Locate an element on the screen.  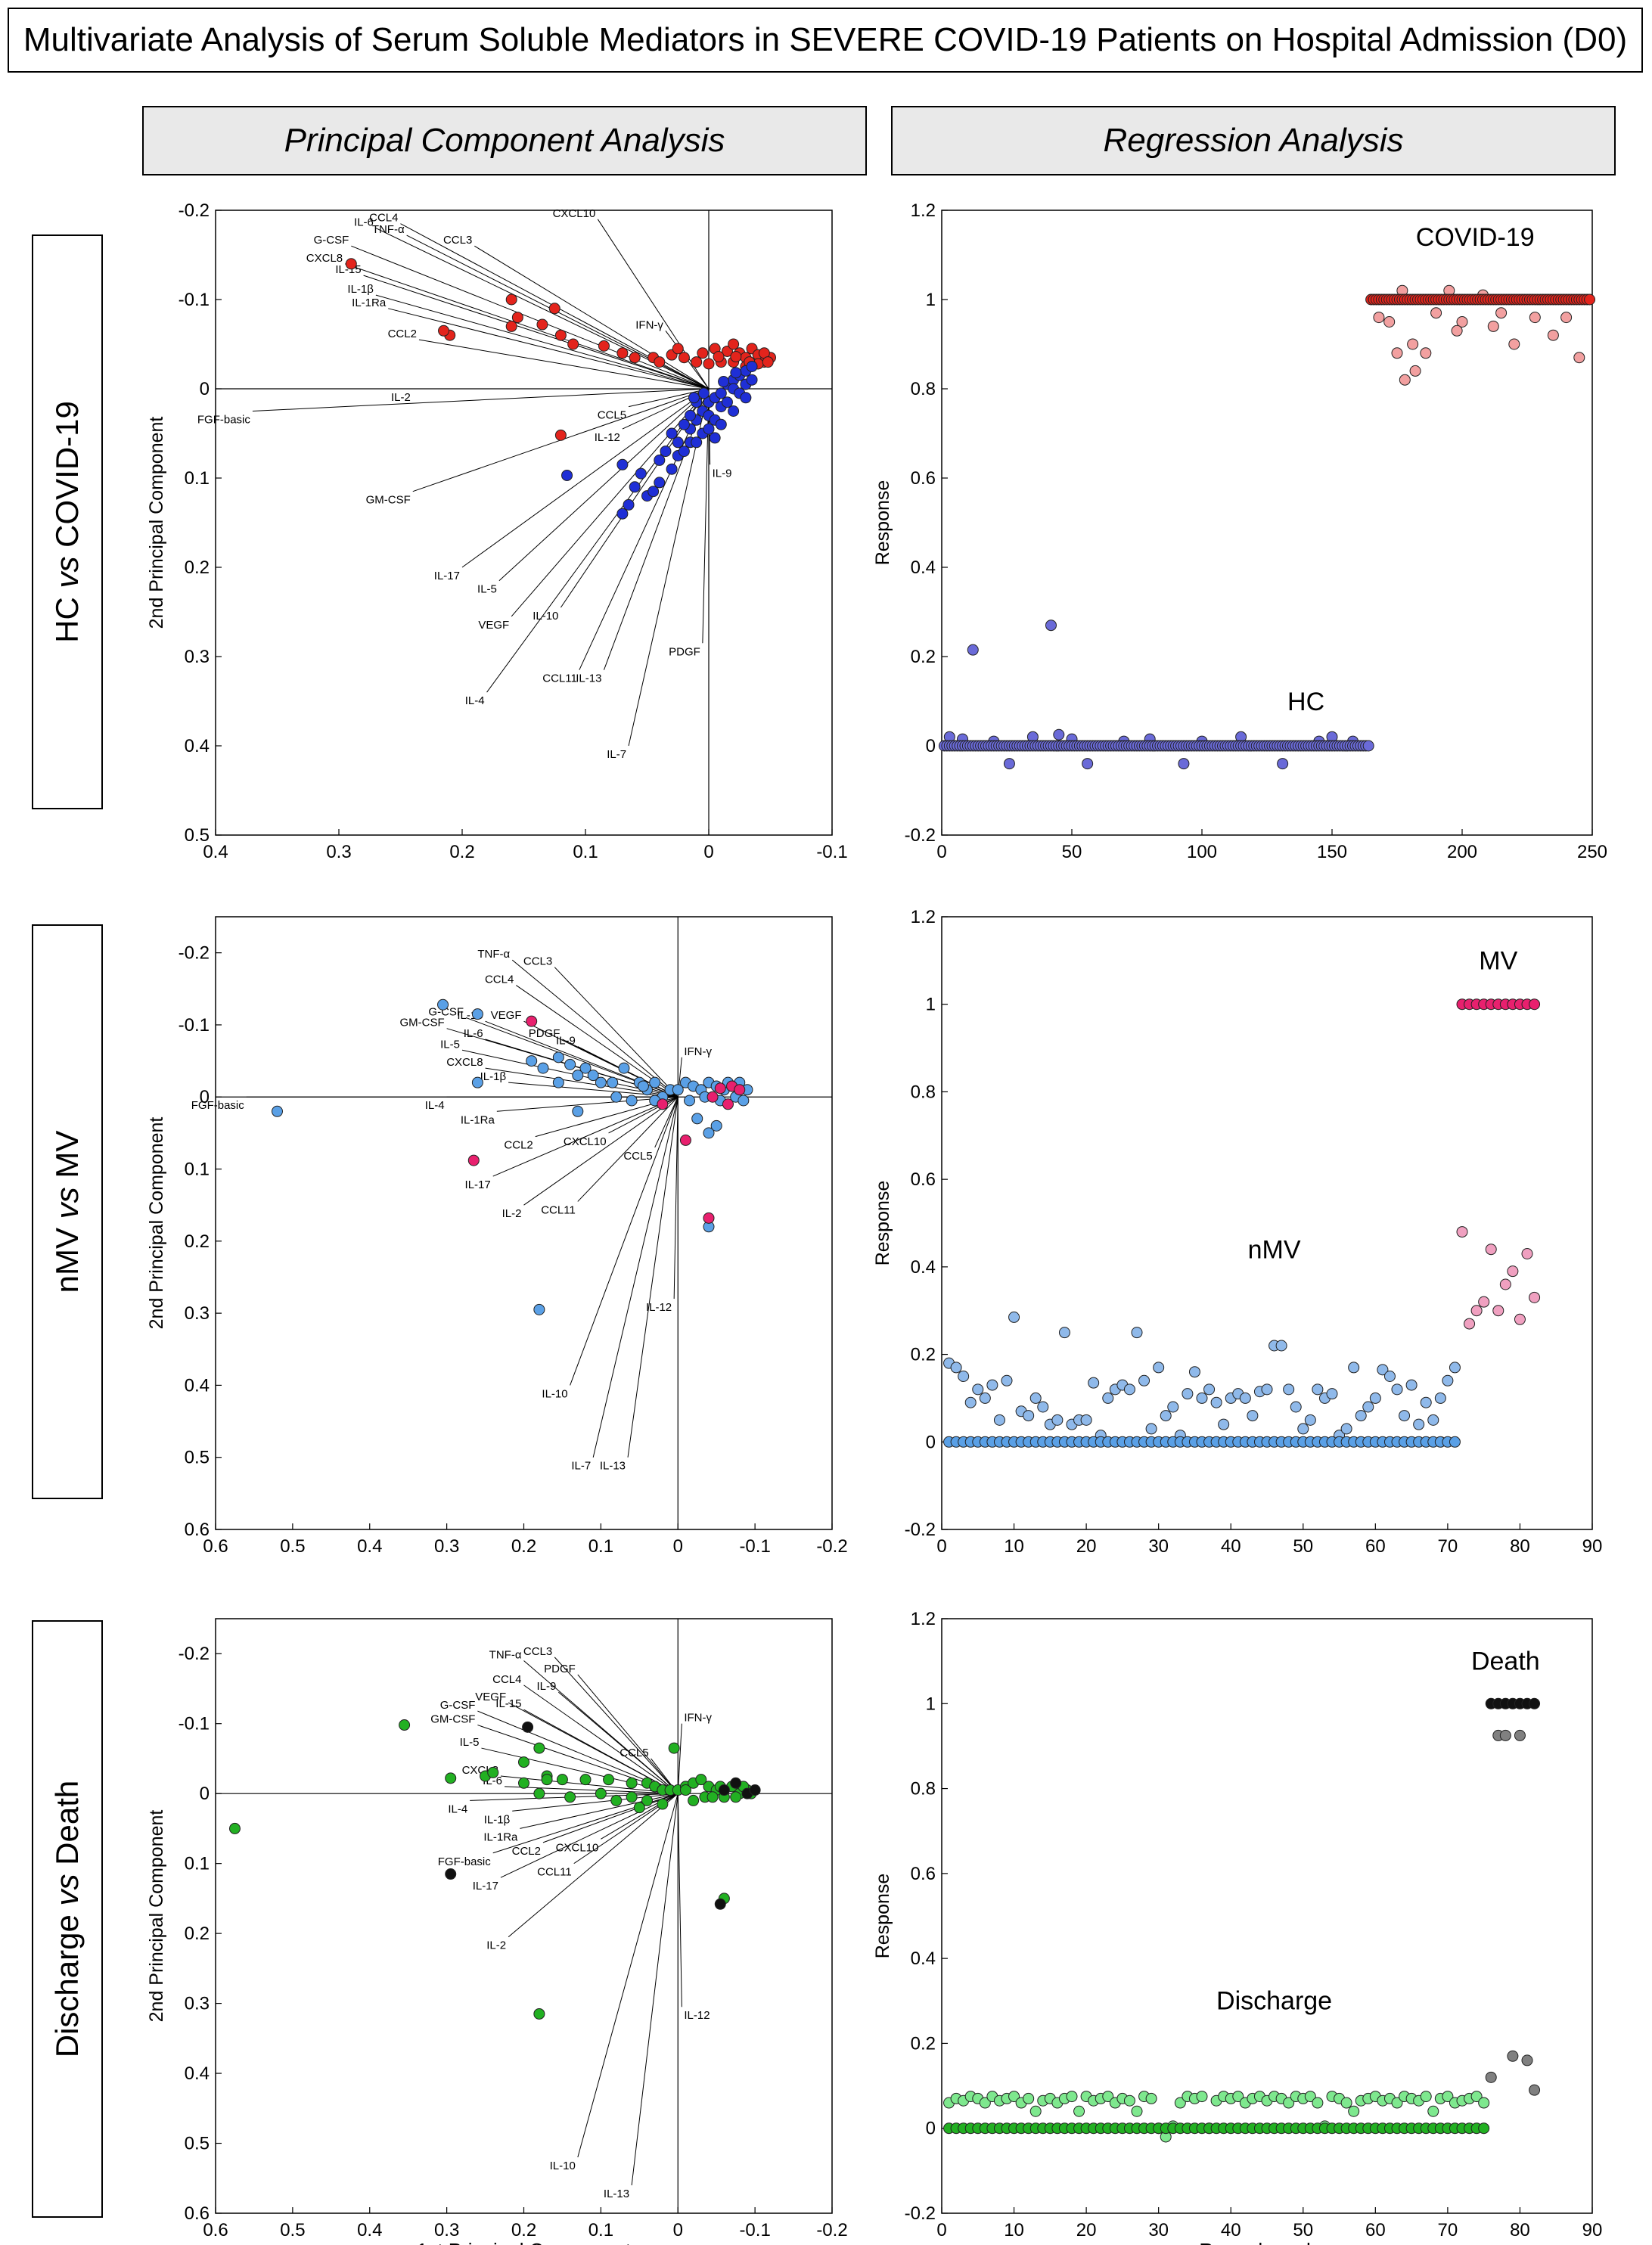
loading-label: CCL4 is located at coordinates (500, 979).